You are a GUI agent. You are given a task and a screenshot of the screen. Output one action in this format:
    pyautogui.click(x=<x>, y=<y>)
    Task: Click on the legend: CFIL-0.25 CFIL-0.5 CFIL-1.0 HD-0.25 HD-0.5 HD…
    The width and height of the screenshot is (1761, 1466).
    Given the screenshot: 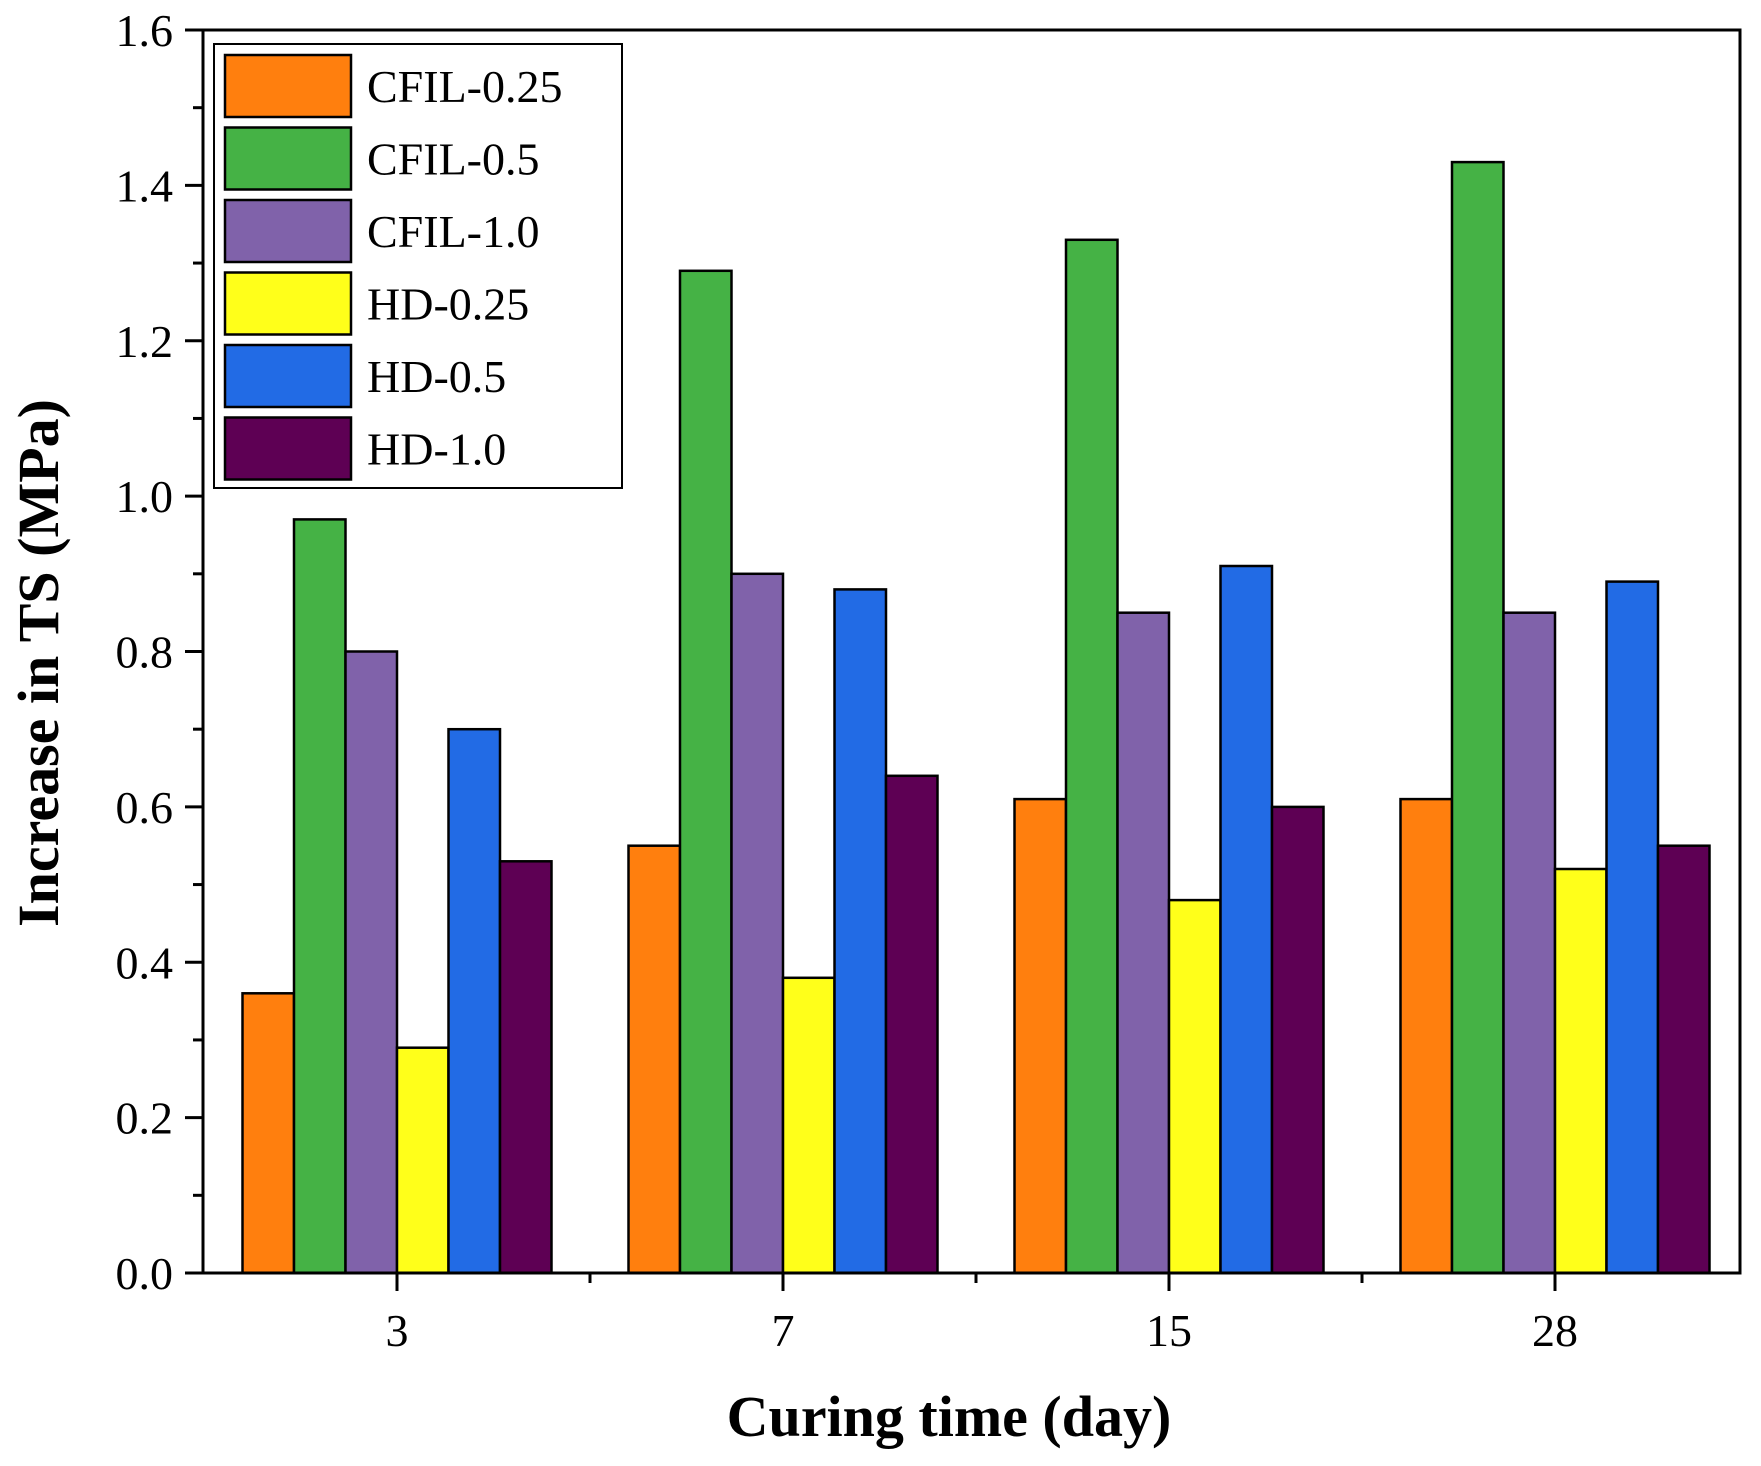 What is the action you would take?
    pyautogui.click(x=418, y=266)
    